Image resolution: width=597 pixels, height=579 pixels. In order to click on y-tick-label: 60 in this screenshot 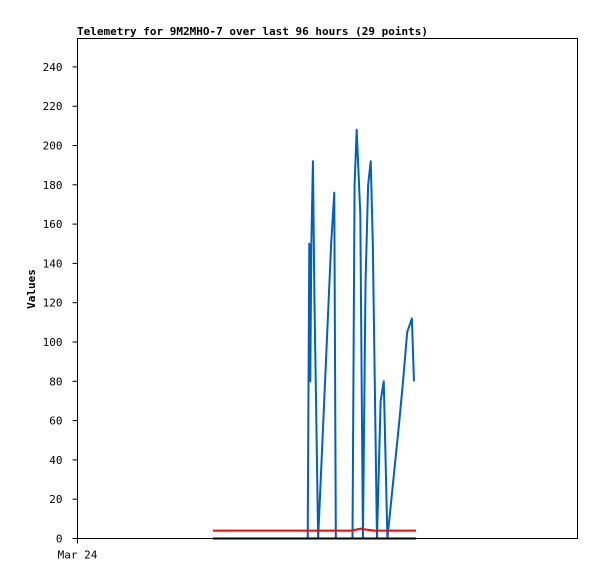, I will do `click(55, 421)`.